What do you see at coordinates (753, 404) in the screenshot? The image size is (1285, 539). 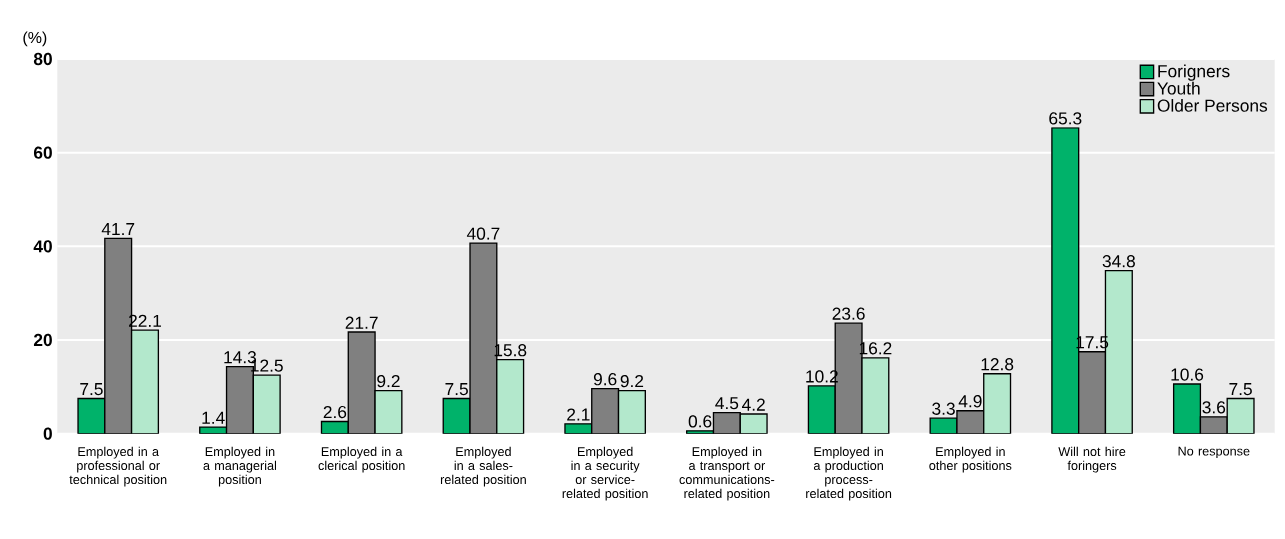 I see `data-label: 4.2` at bounding box center [753, 404].